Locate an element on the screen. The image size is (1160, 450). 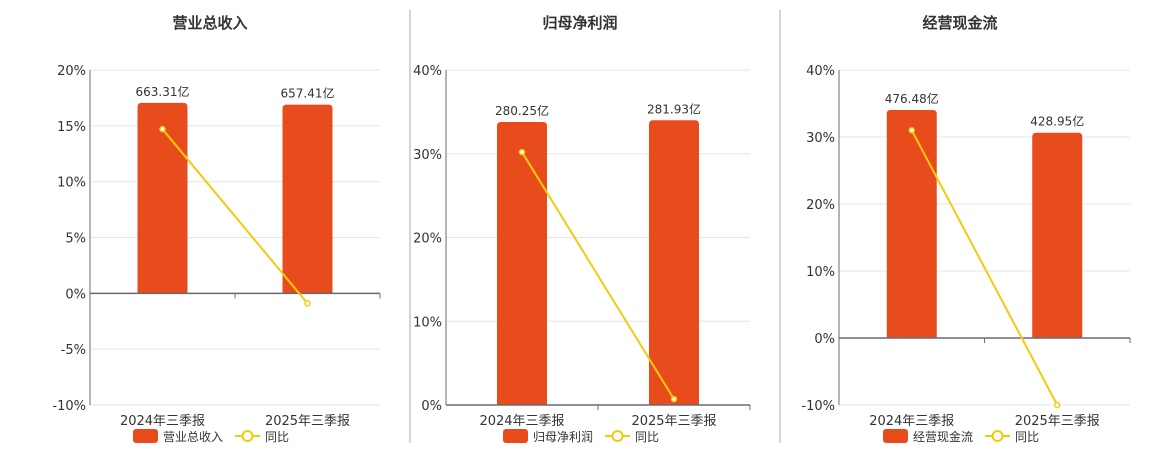
bar-data-label: 280.25亿 is located at coordinates (522, 110).